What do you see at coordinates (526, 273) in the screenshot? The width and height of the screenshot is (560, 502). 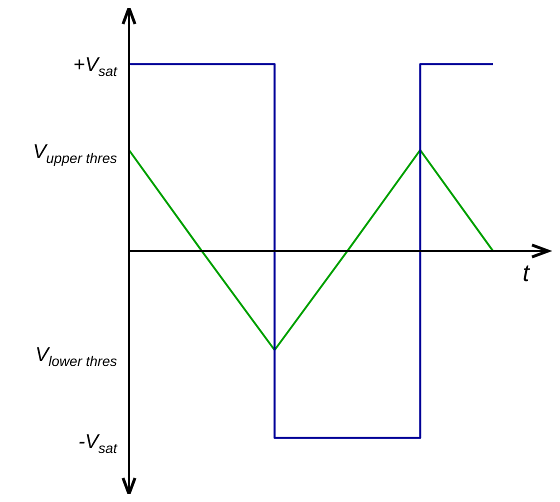 I see `x-axis-title: t` at bounding box center [526, 273].